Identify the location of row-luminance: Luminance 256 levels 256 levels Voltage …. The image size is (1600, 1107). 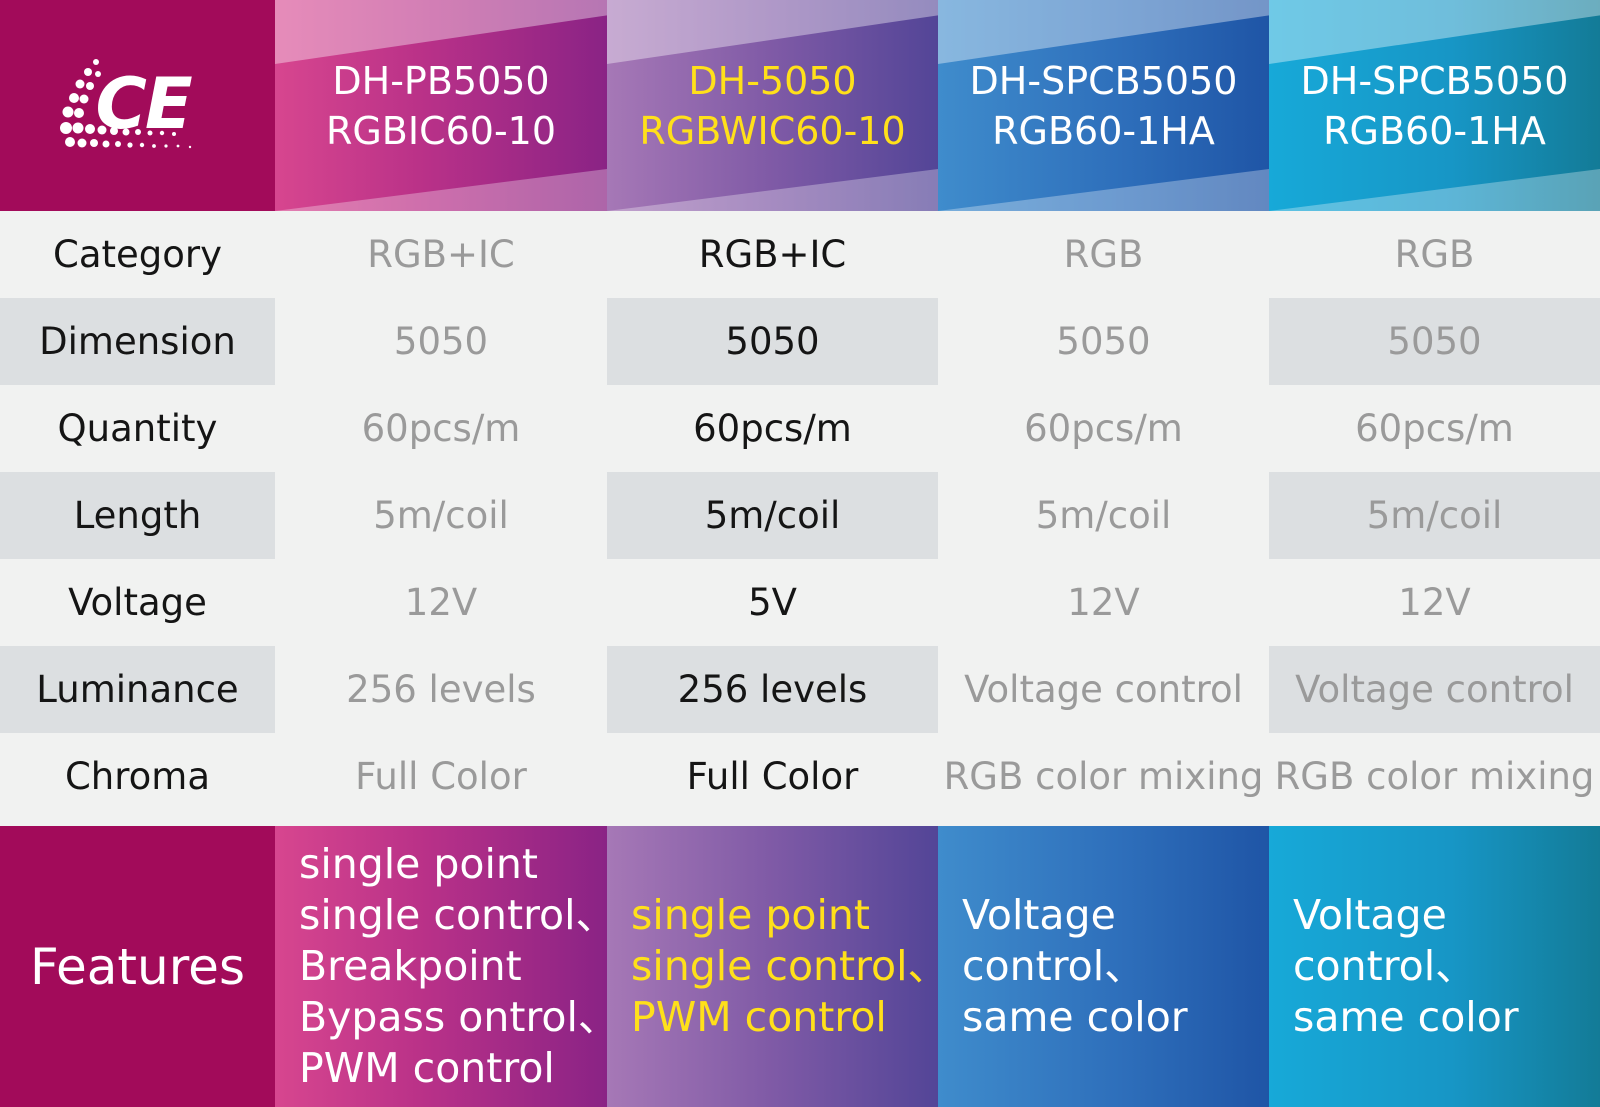
(800, 689).